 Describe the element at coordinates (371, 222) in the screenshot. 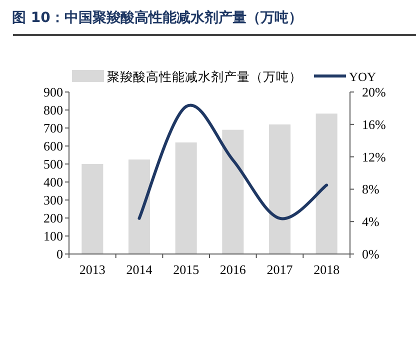

I see `y2-tick-label: 4%` at that location.